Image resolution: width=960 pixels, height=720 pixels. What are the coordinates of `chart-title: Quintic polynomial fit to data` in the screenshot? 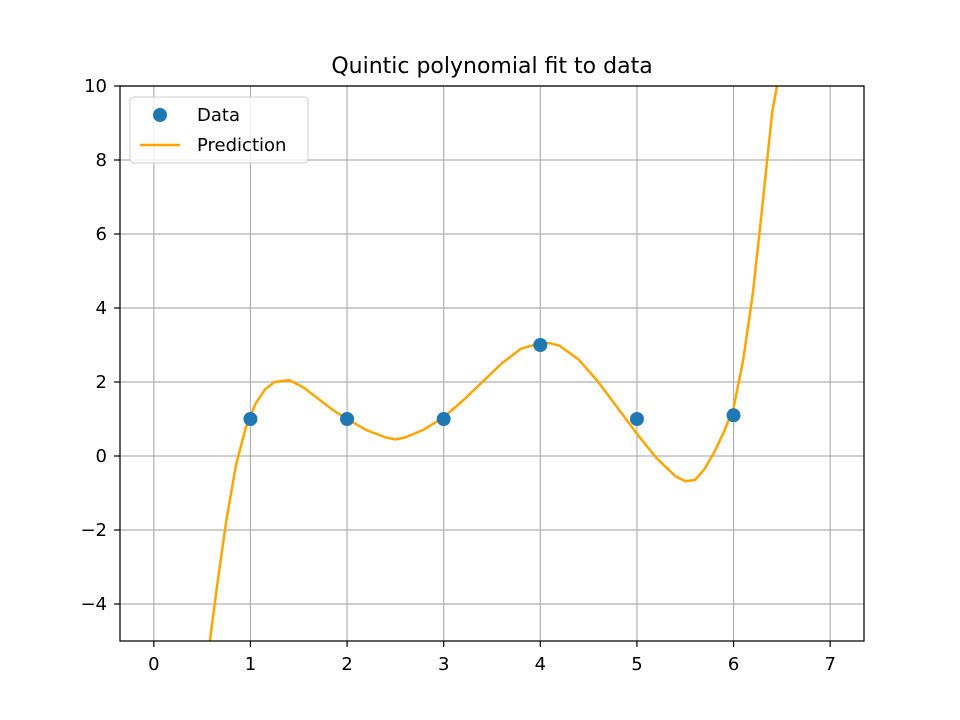 It's located at (491, 66).